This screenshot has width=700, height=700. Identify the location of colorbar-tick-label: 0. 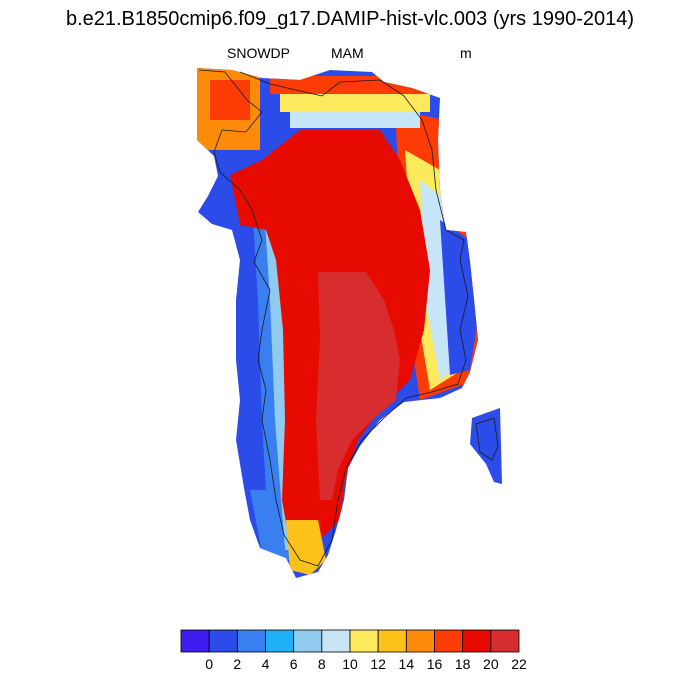
(209, 664).